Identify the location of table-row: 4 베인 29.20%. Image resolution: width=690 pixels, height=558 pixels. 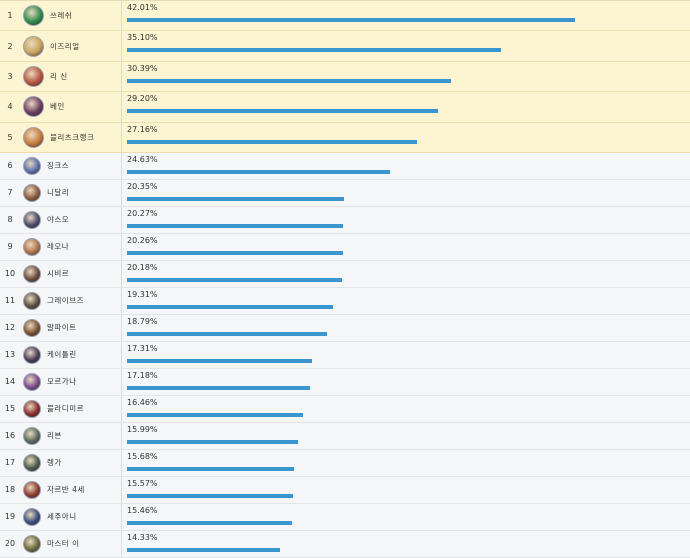
(345, 107).